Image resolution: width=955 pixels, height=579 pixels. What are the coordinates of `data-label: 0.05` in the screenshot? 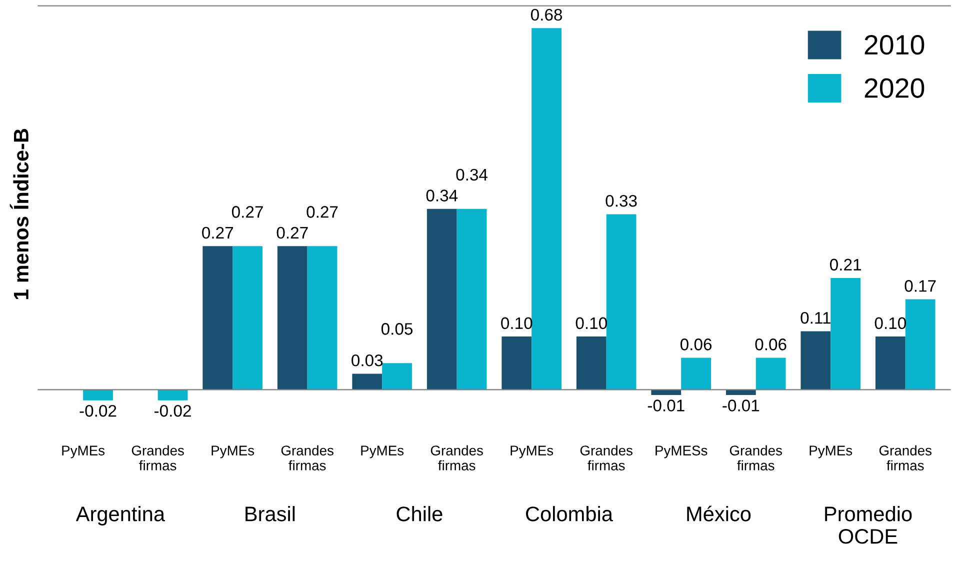 It's located at (397, 329).